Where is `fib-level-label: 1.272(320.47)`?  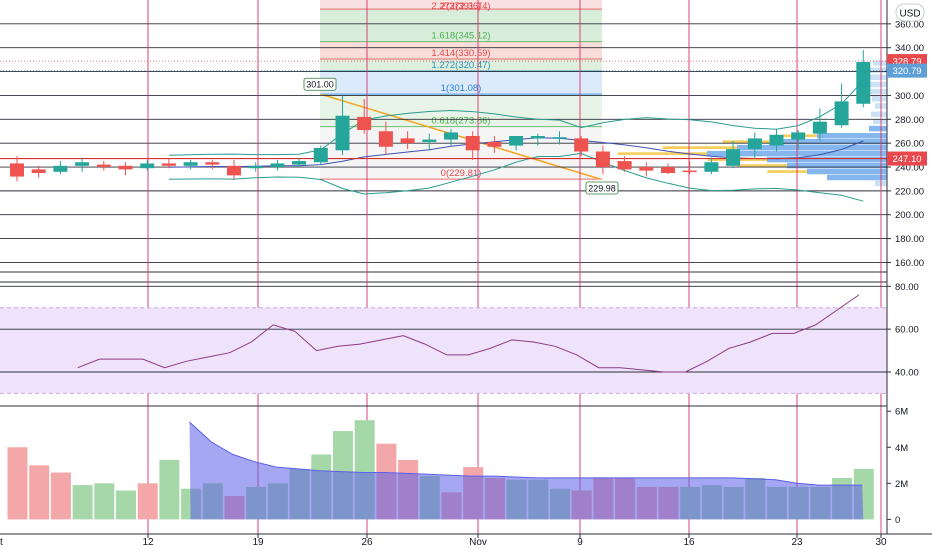
fib-level-label: 1.272(320.47) is located at coordinates (460, 65).